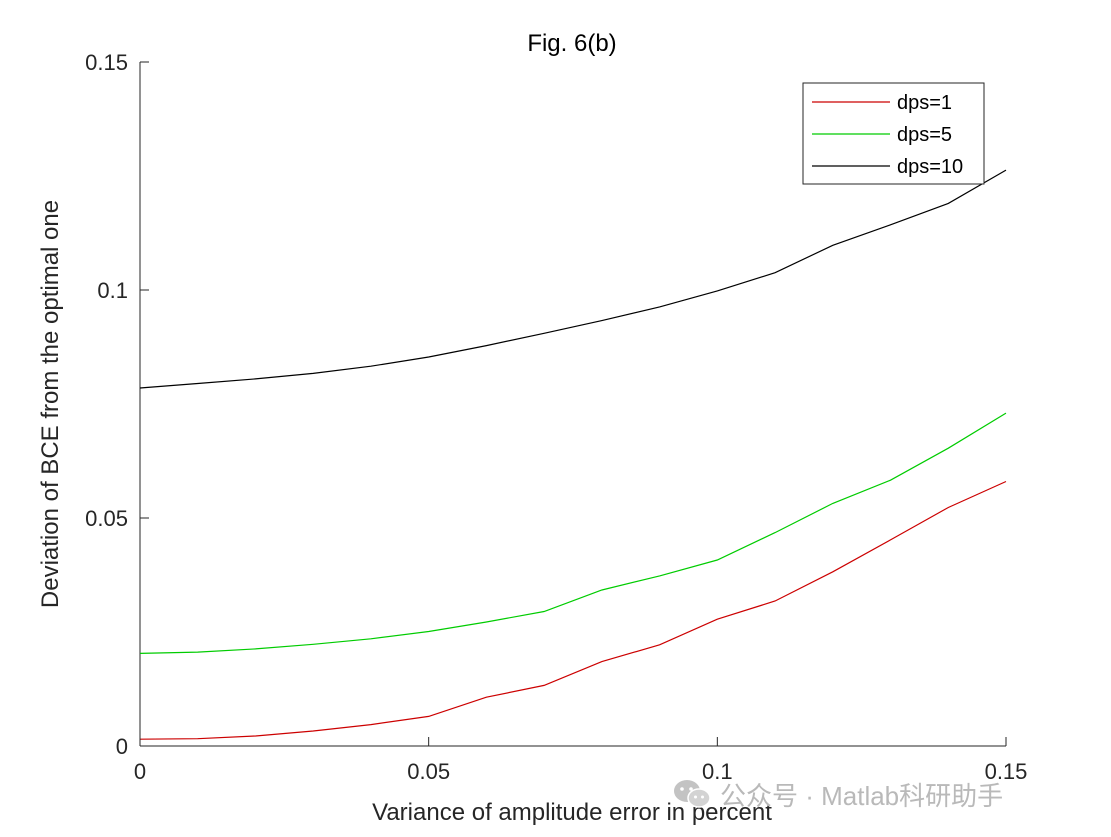 The image size is (1111, 837). What do you see at coordinates (692, 794) in the screenshot?
I see `wechat-icon` at bounding box center [692, 794].